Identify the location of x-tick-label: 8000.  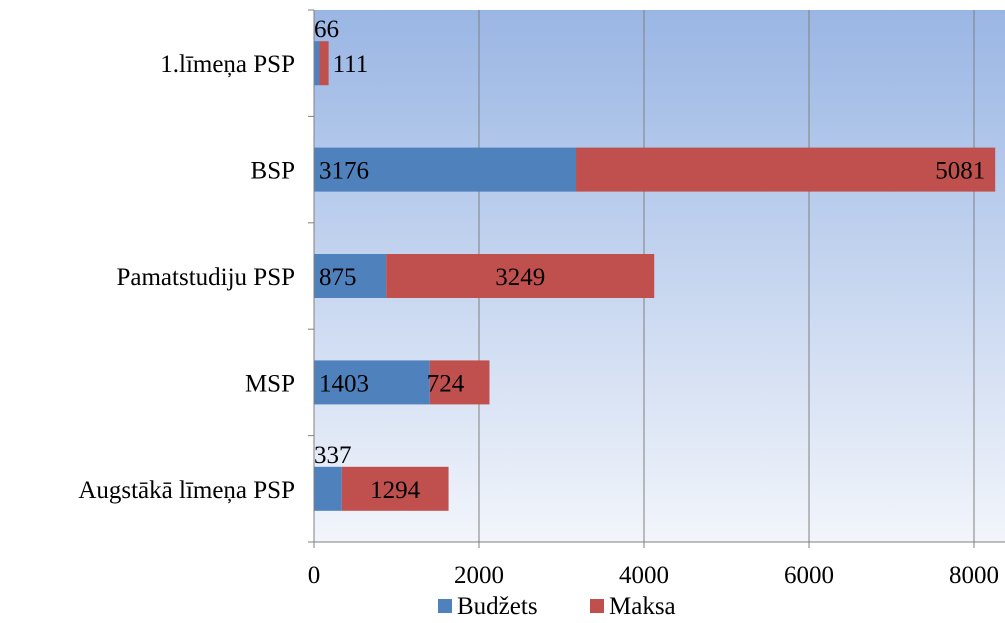
(974, 575).